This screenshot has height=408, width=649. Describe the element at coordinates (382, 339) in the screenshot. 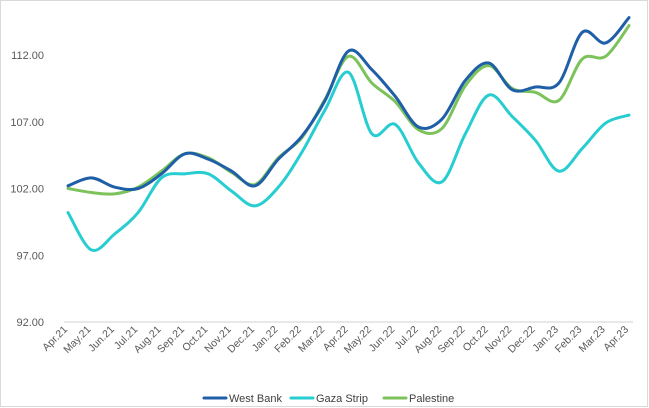

I see `x-tick-label: Jun.22` at that location.